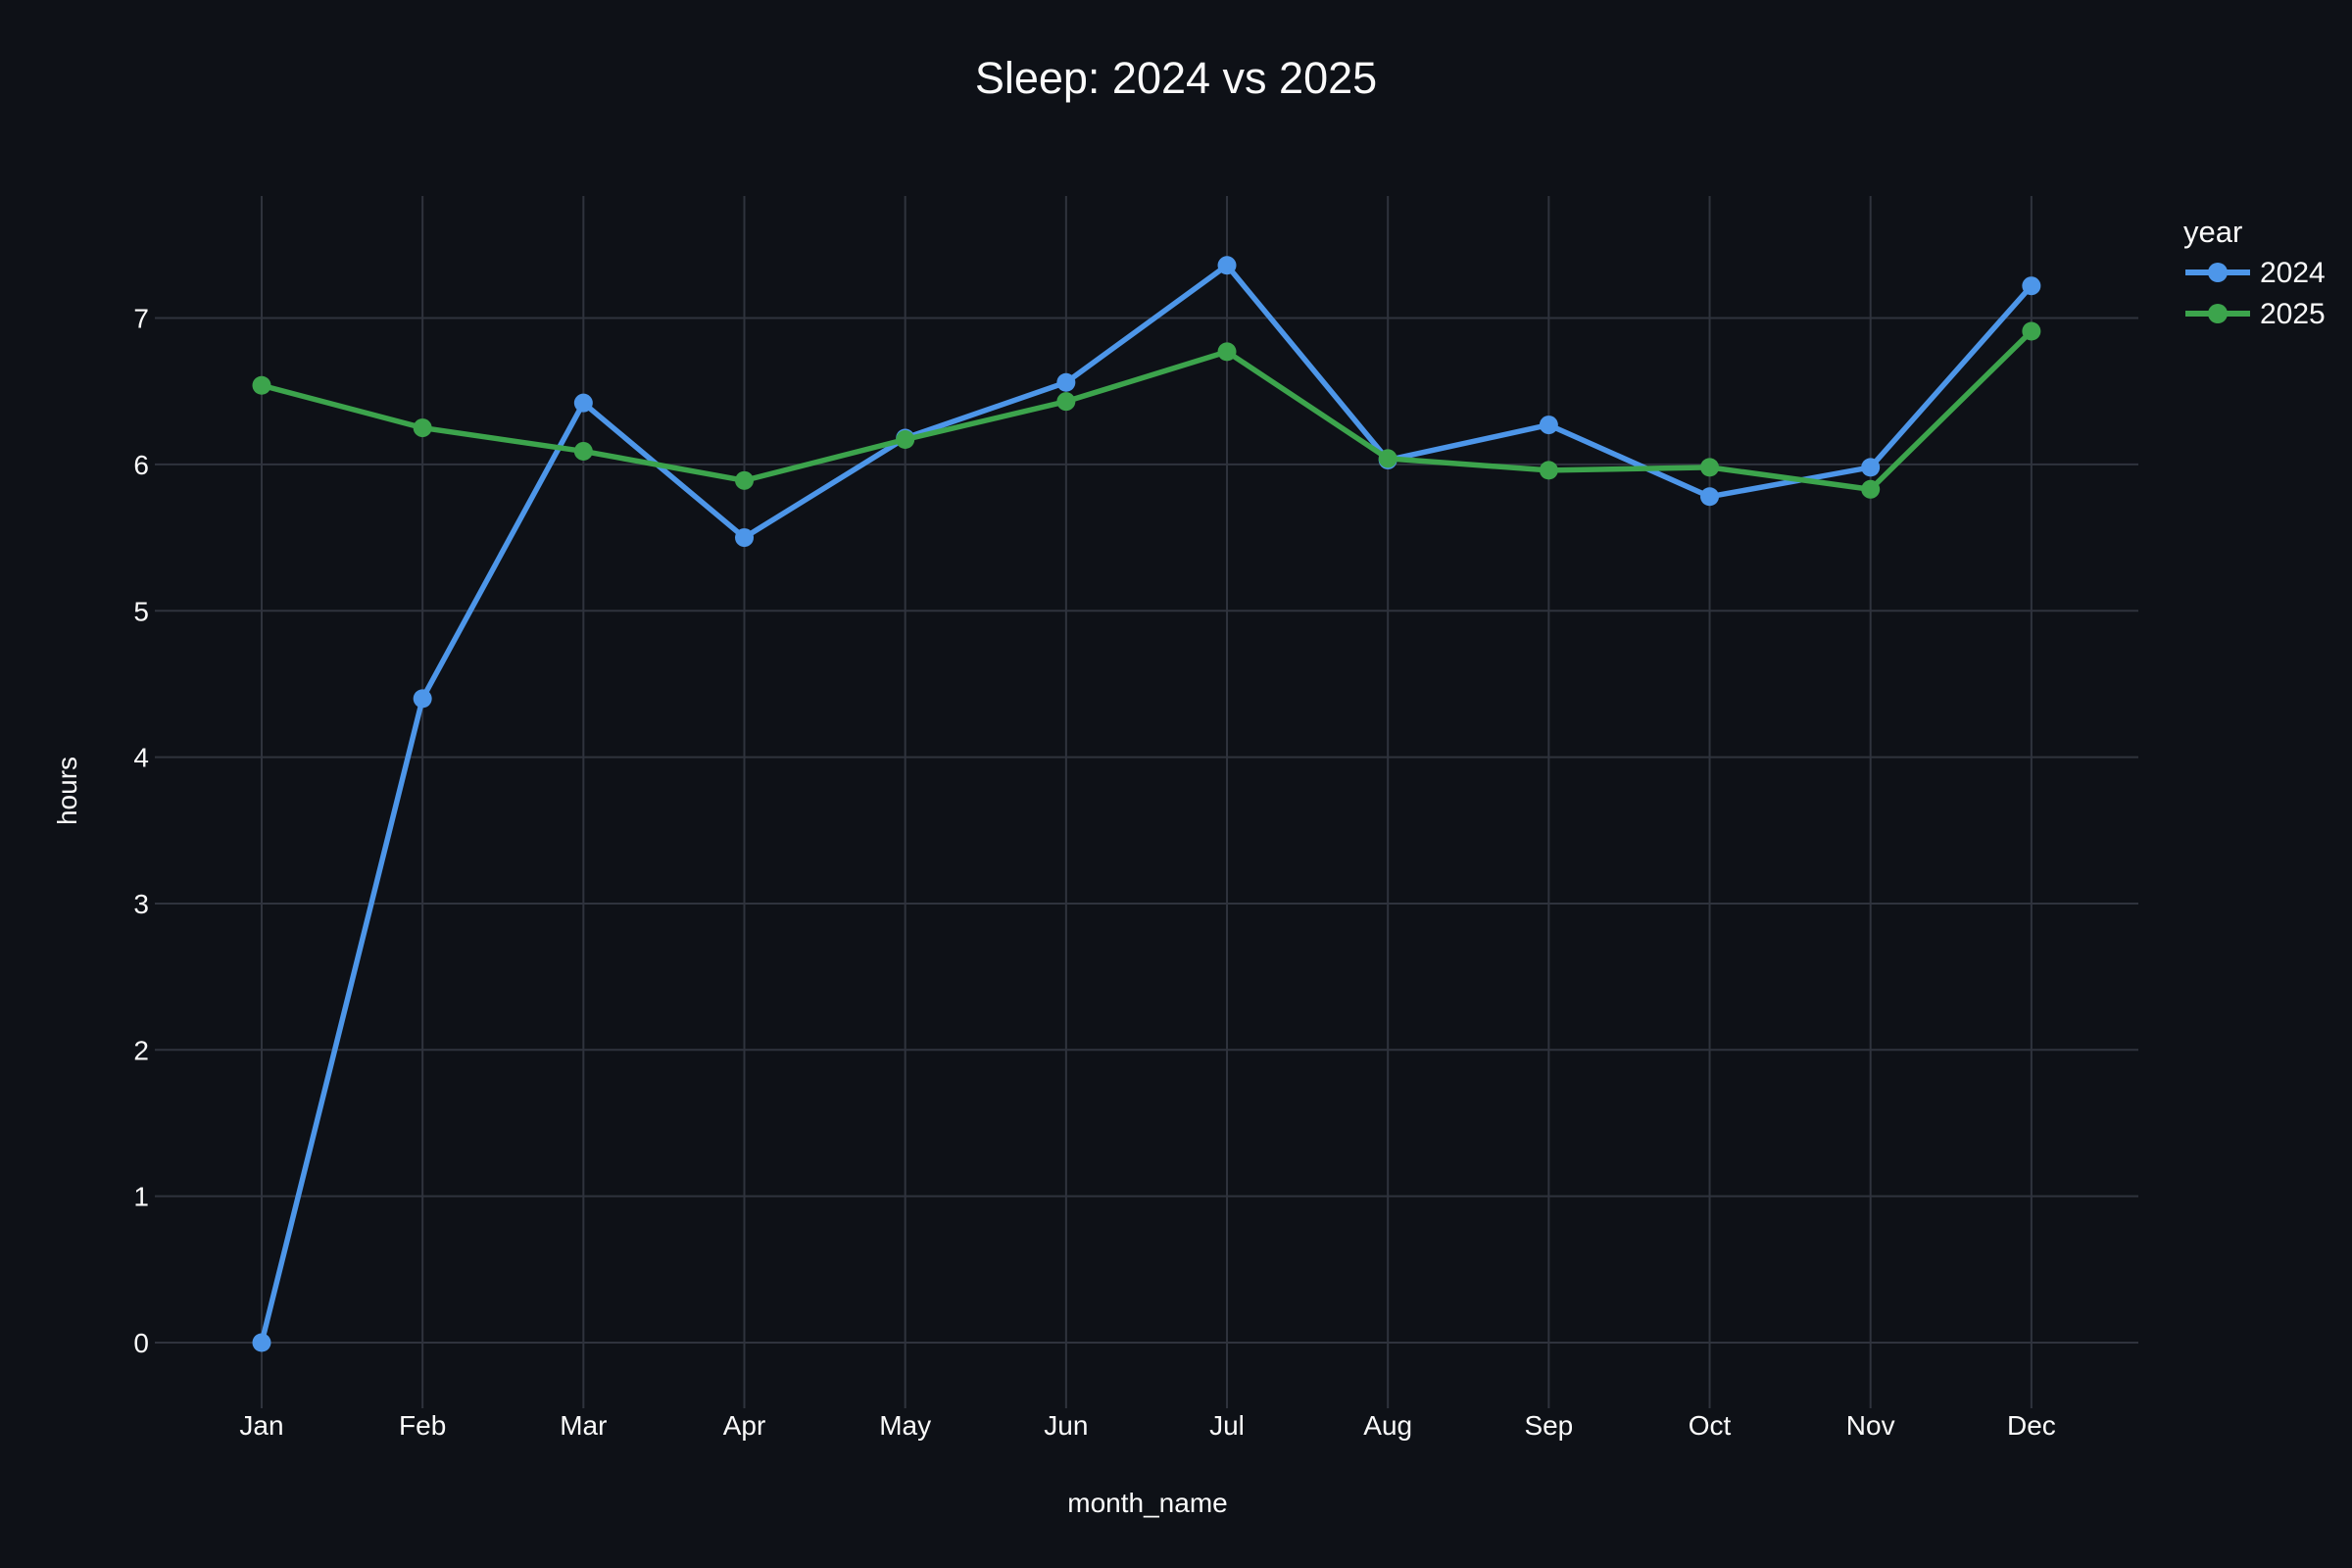 Image resolution: width=2352 pixels, height=1568 pixels. What do you see at coordinates (2031, 1425) in the screenshot?
I see `x-tick-label: Dec` at bounding box center [2031, 1425].